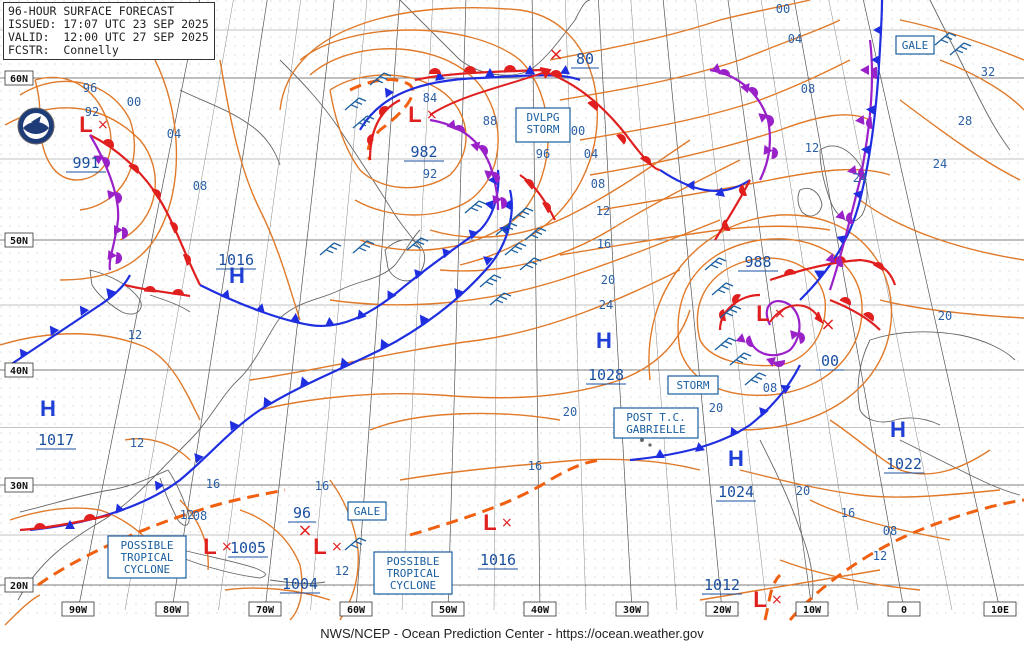 The width and height of the screenshot is (1024, 652). What do you see at coordinates (808, 89) in the screenshot?
I see `isobar-value: 08` at bounding box center [808, 89].